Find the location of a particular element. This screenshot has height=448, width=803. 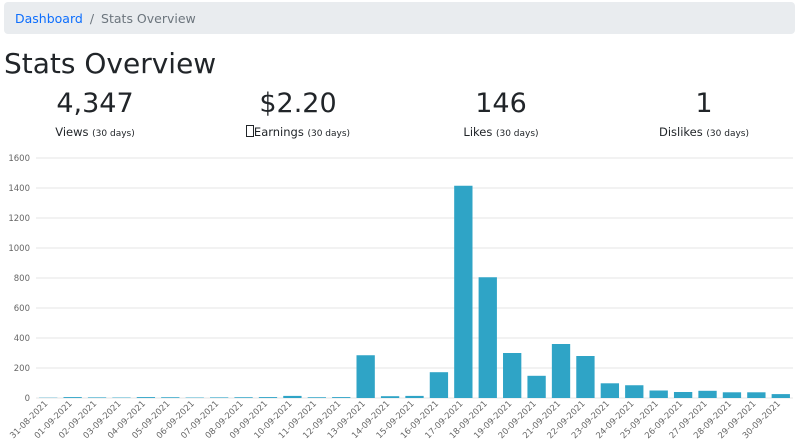

stat-earnings-label-text: Earnings is located at coordinates (278, 132).